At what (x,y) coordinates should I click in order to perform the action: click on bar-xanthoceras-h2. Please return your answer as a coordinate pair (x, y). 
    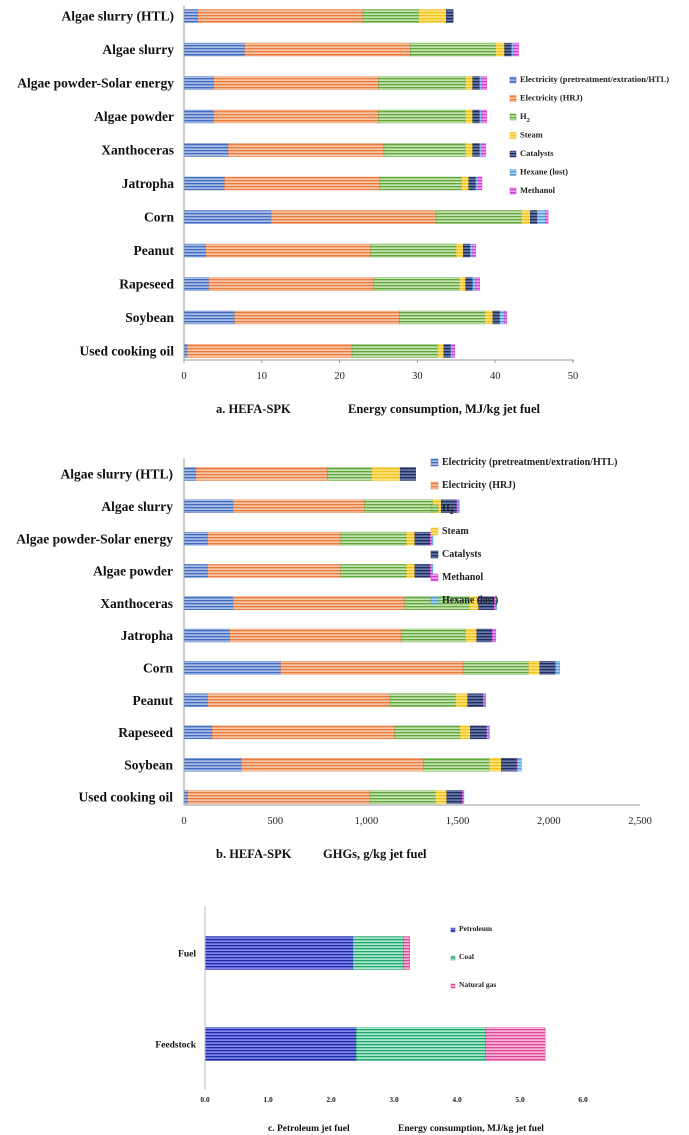
    Looking at the image, I should click on (424, 150).